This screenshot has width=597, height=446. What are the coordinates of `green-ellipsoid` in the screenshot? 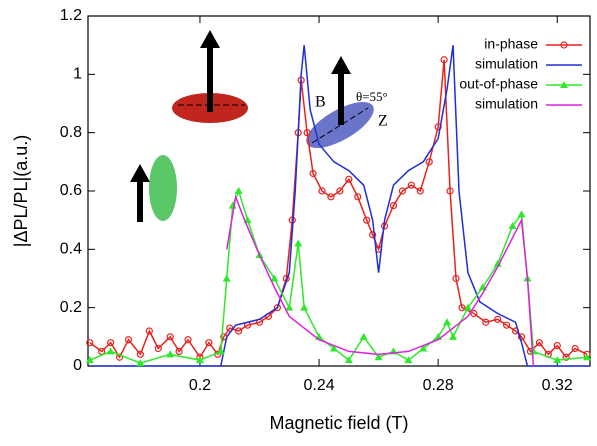 It's located at (163, 188).